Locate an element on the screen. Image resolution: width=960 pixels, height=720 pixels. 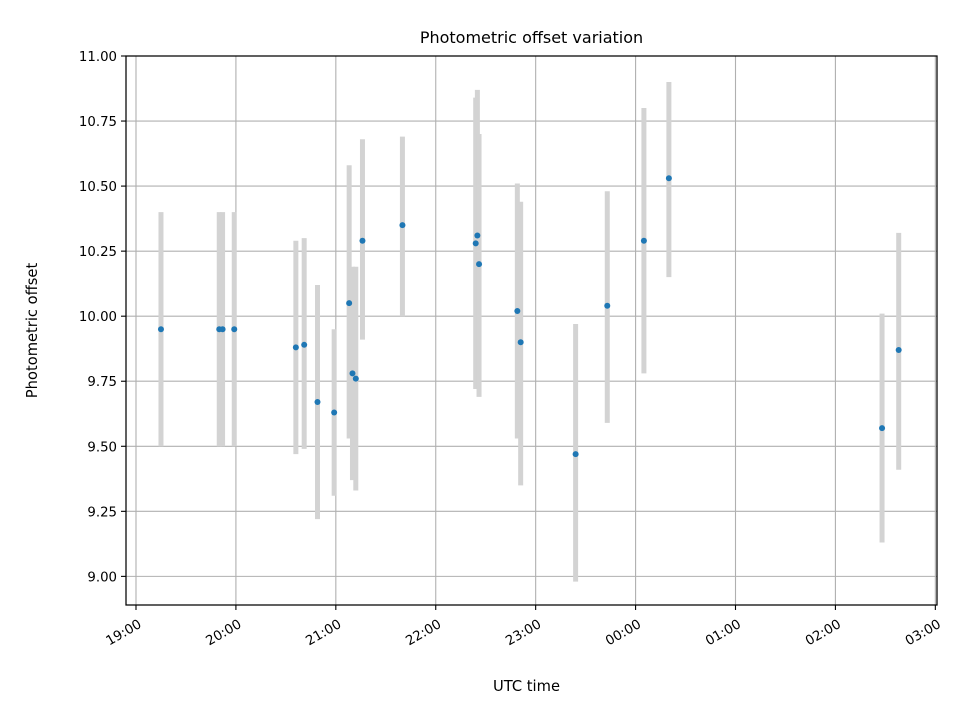
y-tick-label: 9.00 is located at coordinates (102, 577).